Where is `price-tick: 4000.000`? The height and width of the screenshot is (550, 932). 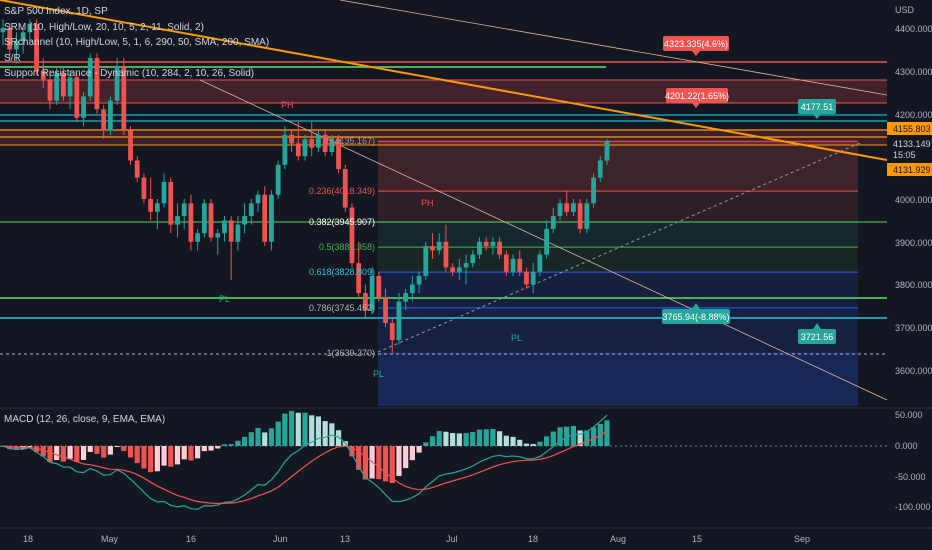 price-tick: 4000.000 is located at coordinates (913, 200).